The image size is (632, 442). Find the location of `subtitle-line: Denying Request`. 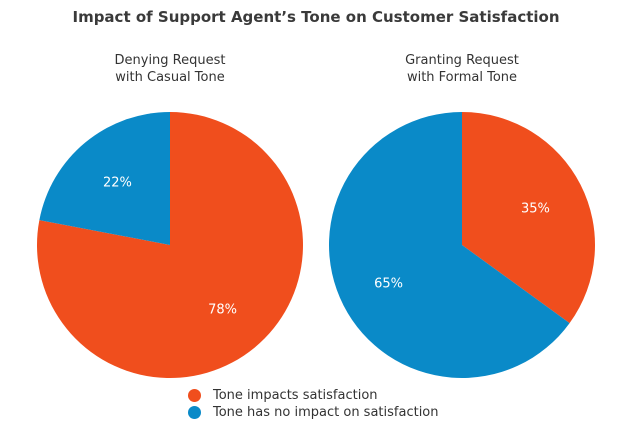

subtitle-line: Denying Request is located at coordinates (170, 60).